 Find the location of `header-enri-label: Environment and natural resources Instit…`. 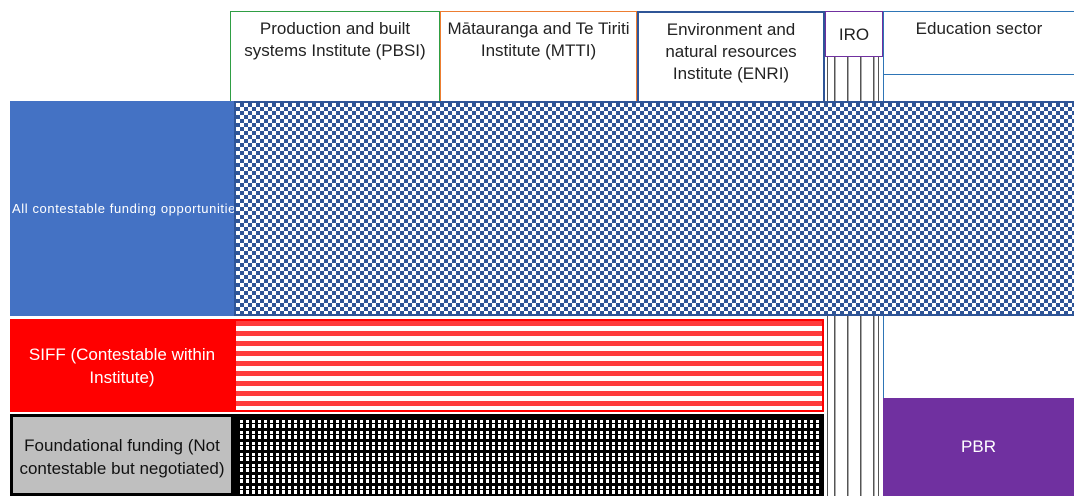

header-enri-label: Environment and natural resources Instit… is located at coordinates (731, 51).